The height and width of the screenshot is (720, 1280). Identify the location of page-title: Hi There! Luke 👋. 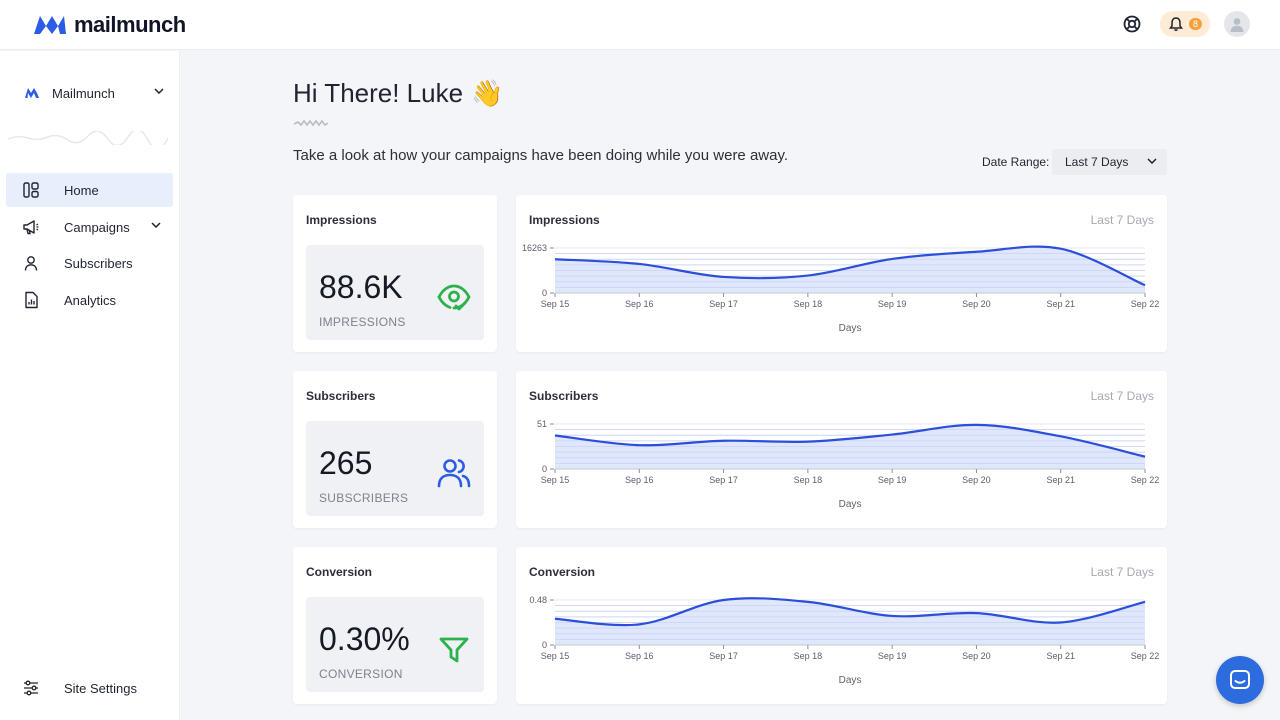
(398, 93).